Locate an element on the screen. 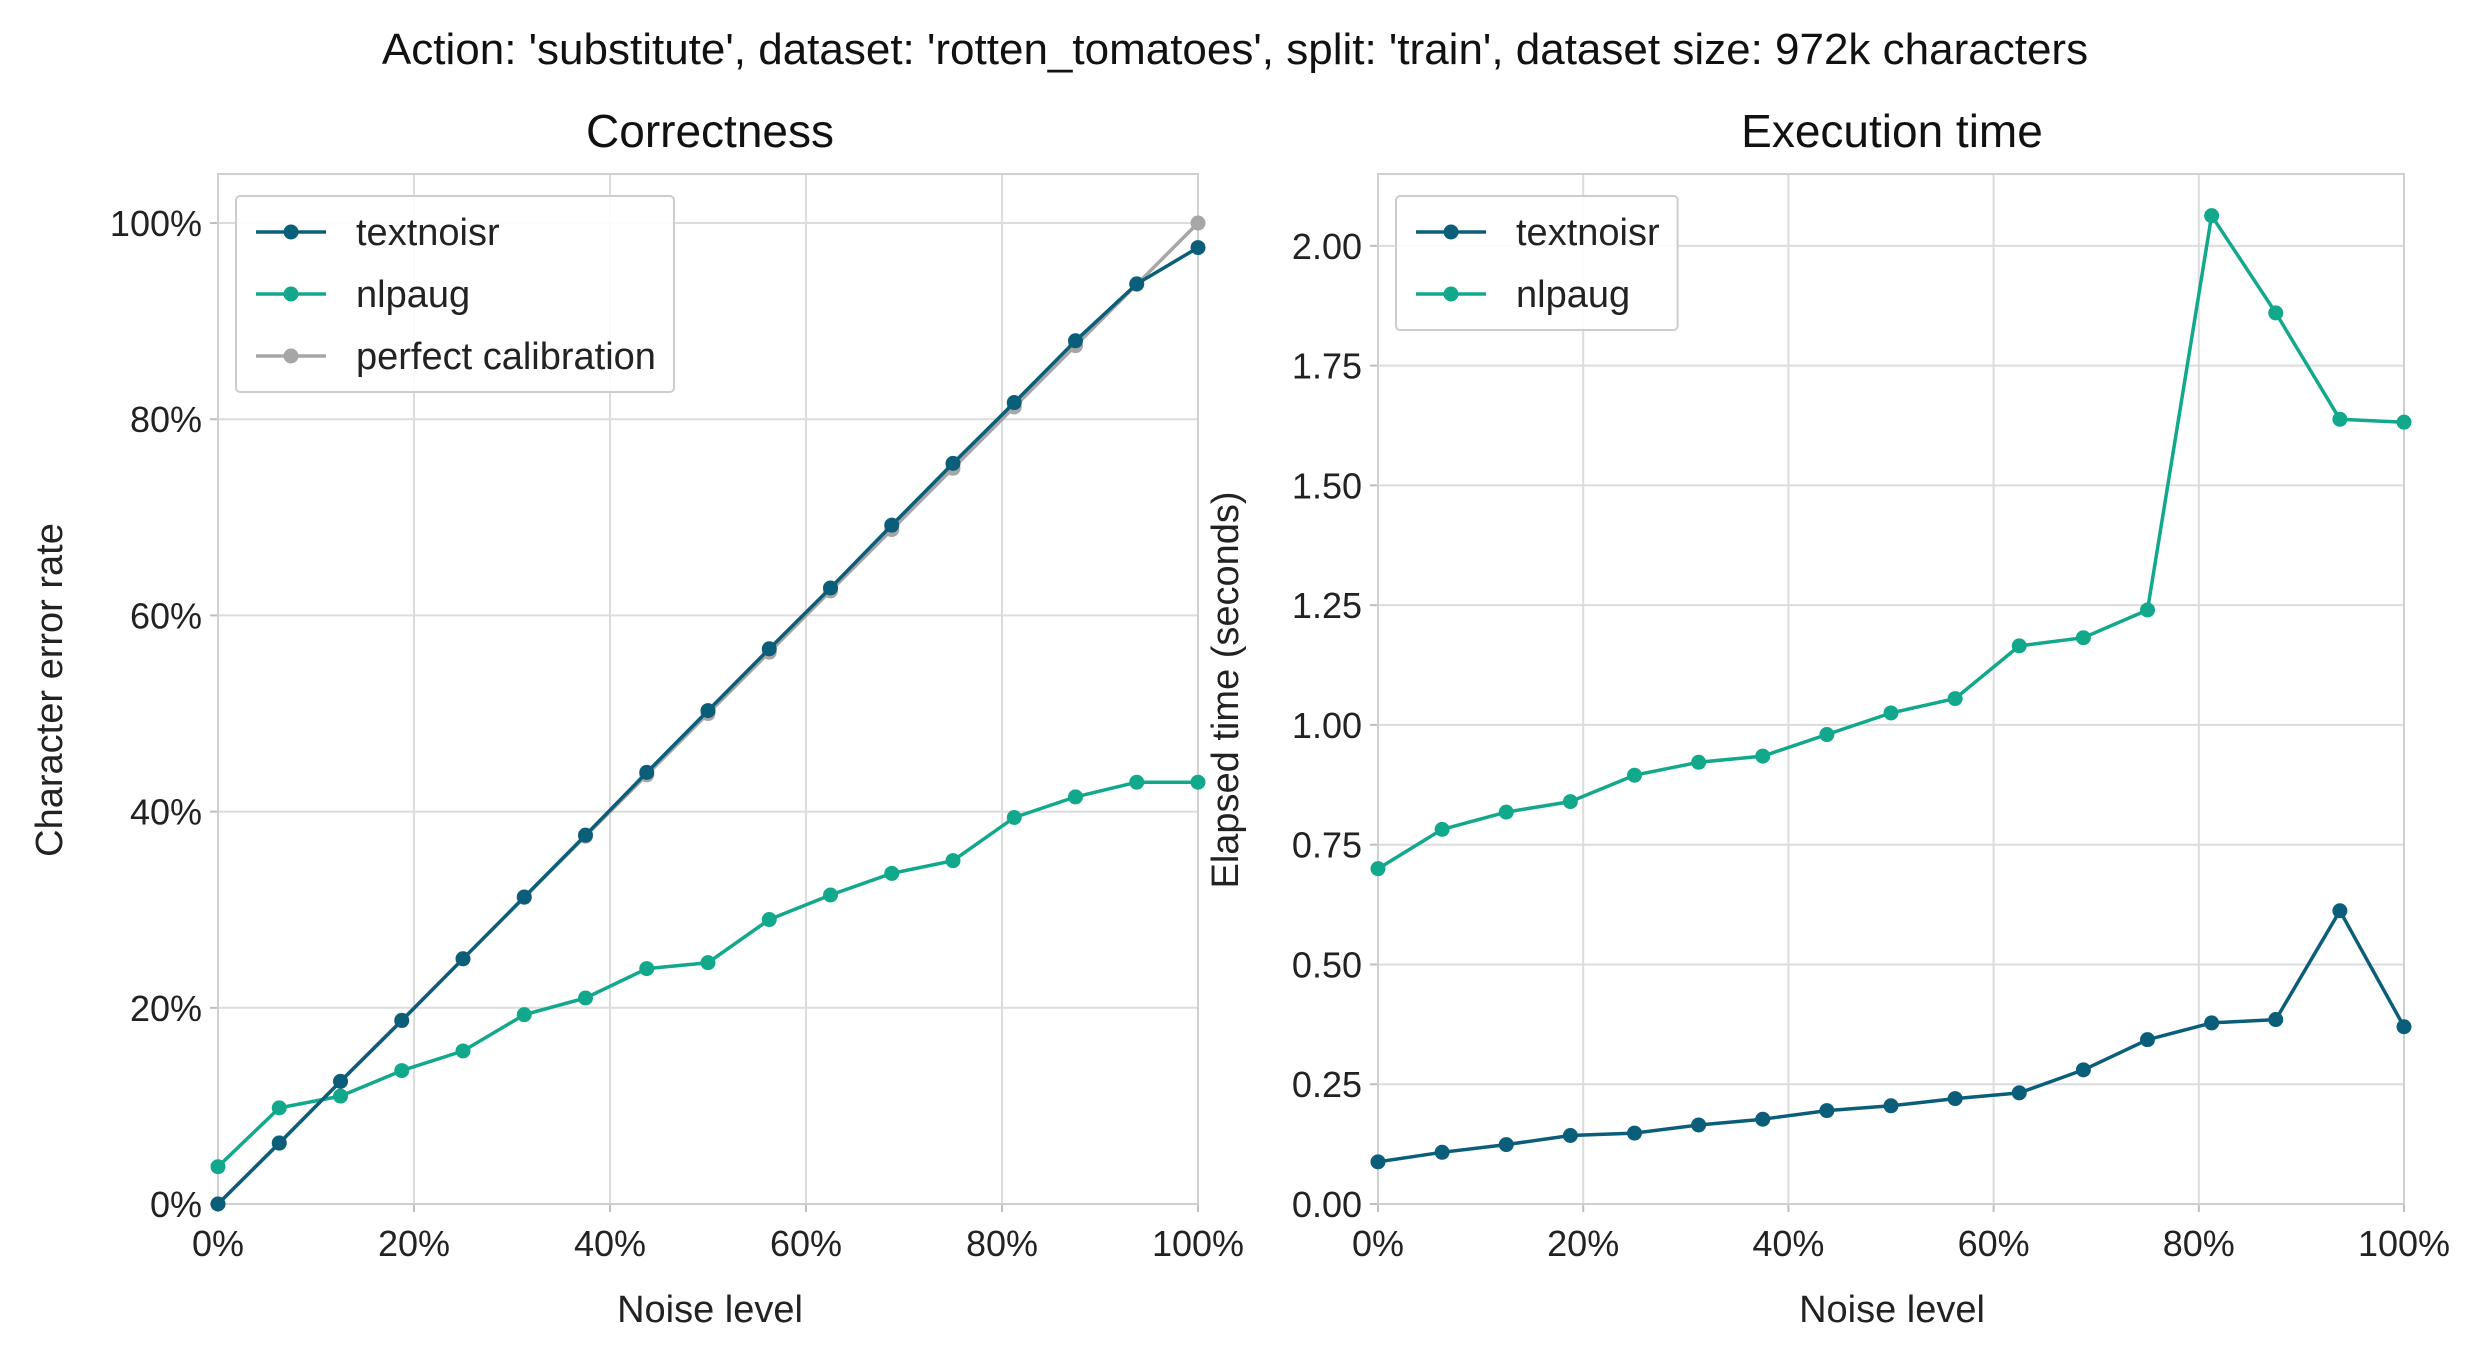 Image resolution: width=2470 pixels, height=1355 pixels. correctness-legend-label-textnoisr: textnoisr is located at coordinates (428, 233).